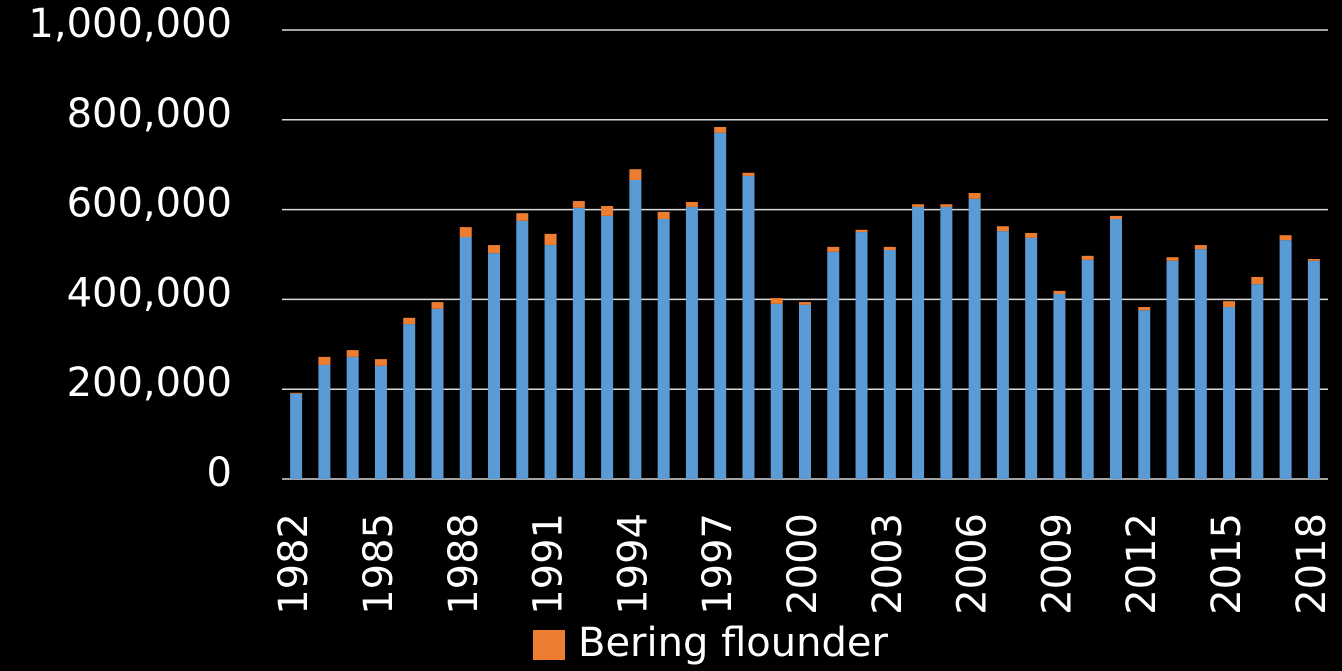  I want to click on x-tick-label: 2006, so click(973, 564).